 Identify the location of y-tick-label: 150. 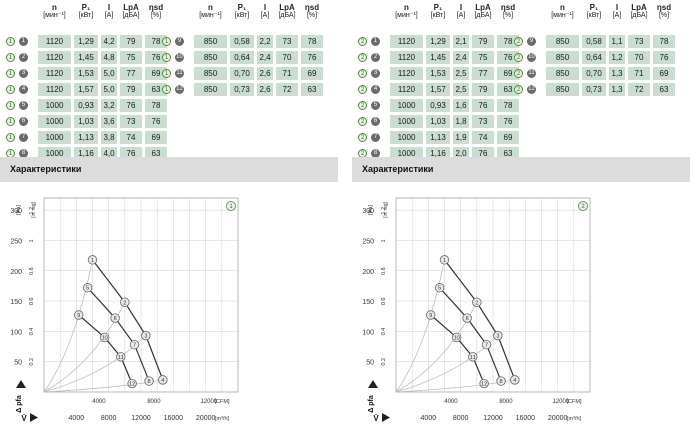
(16, 302).